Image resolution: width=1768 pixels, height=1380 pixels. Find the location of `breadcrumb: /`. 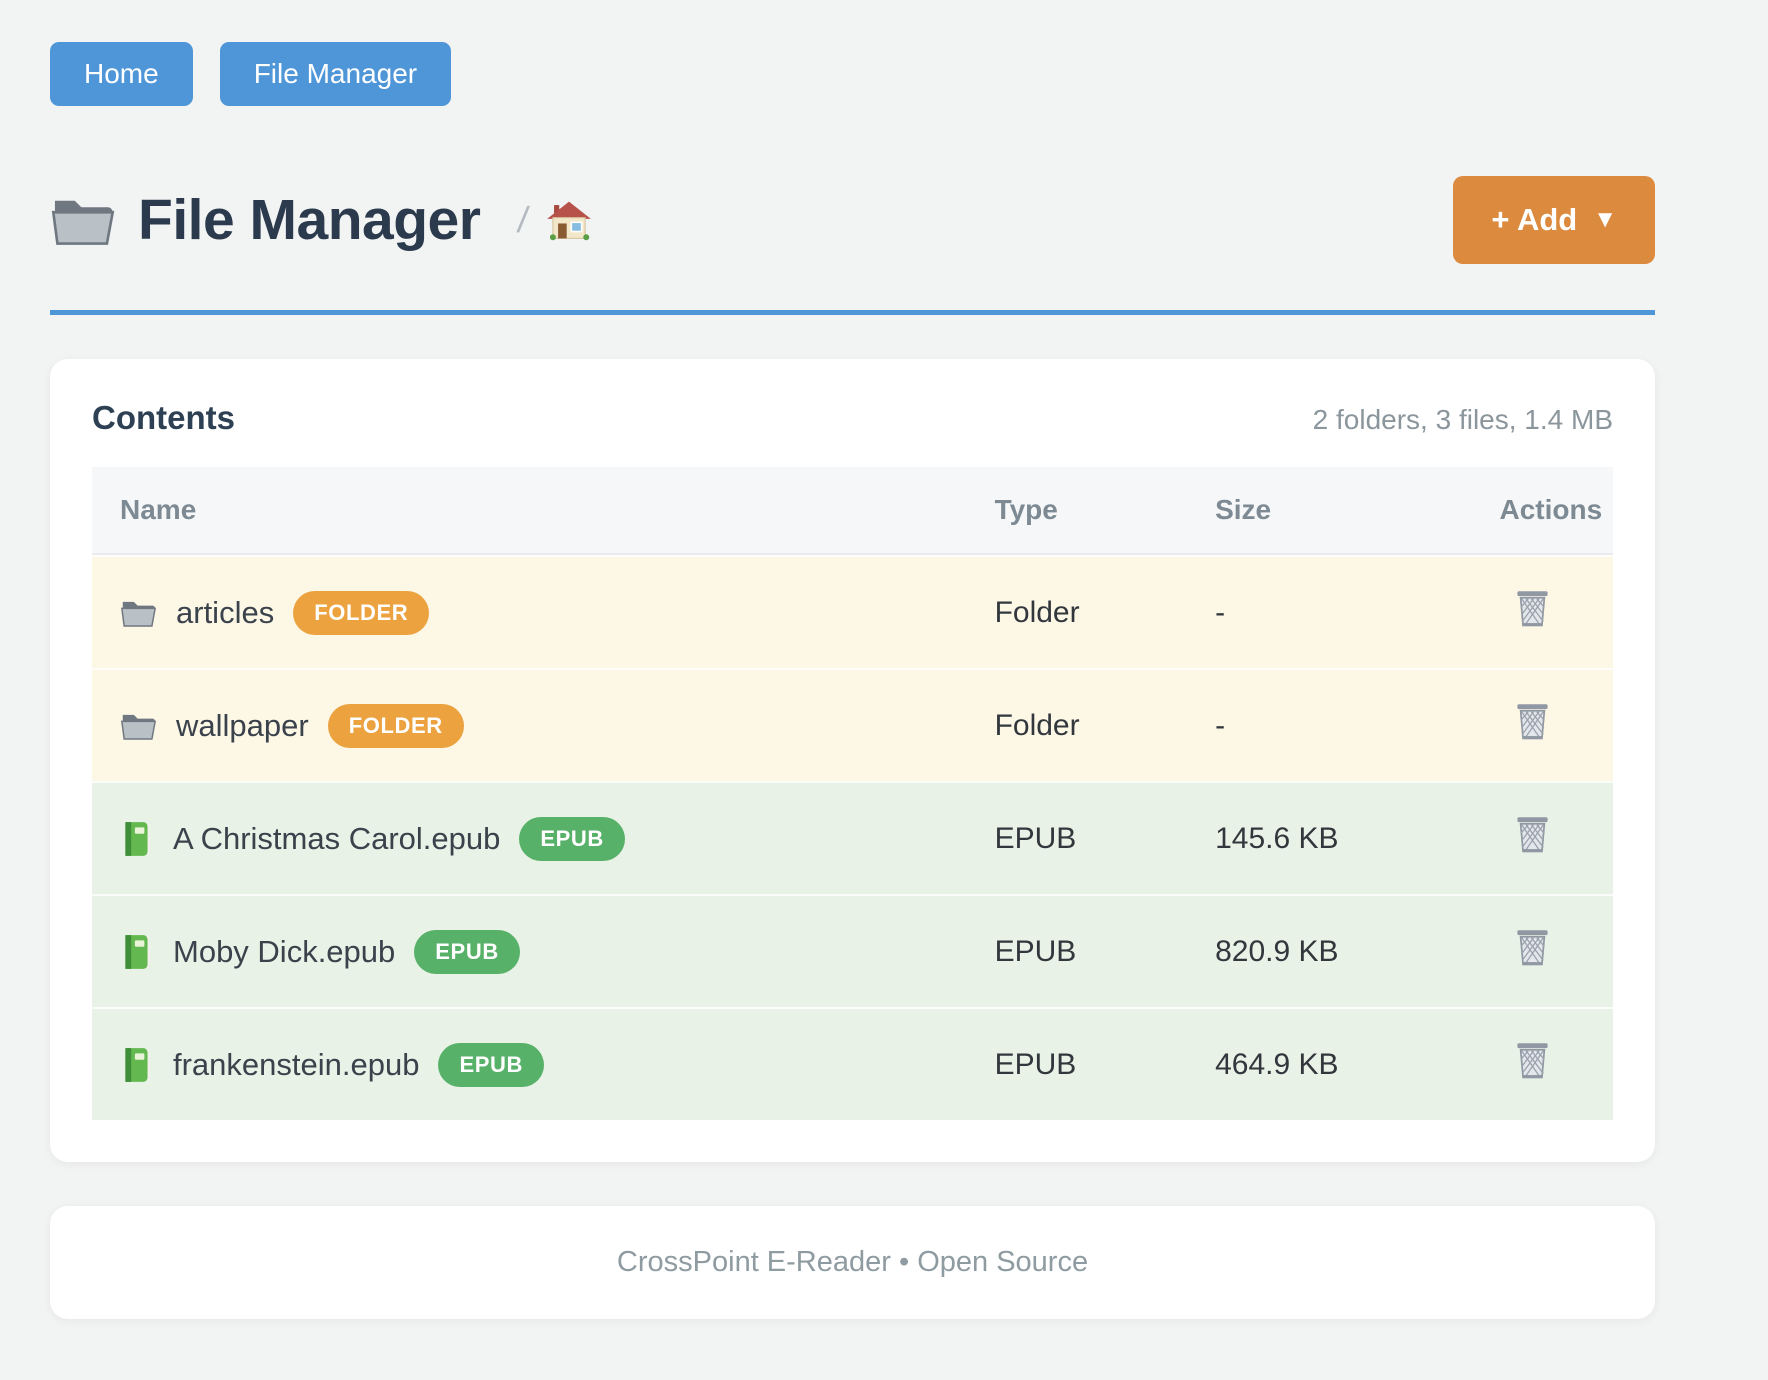

breadcrumb: / is located at coordinates (553, 220).